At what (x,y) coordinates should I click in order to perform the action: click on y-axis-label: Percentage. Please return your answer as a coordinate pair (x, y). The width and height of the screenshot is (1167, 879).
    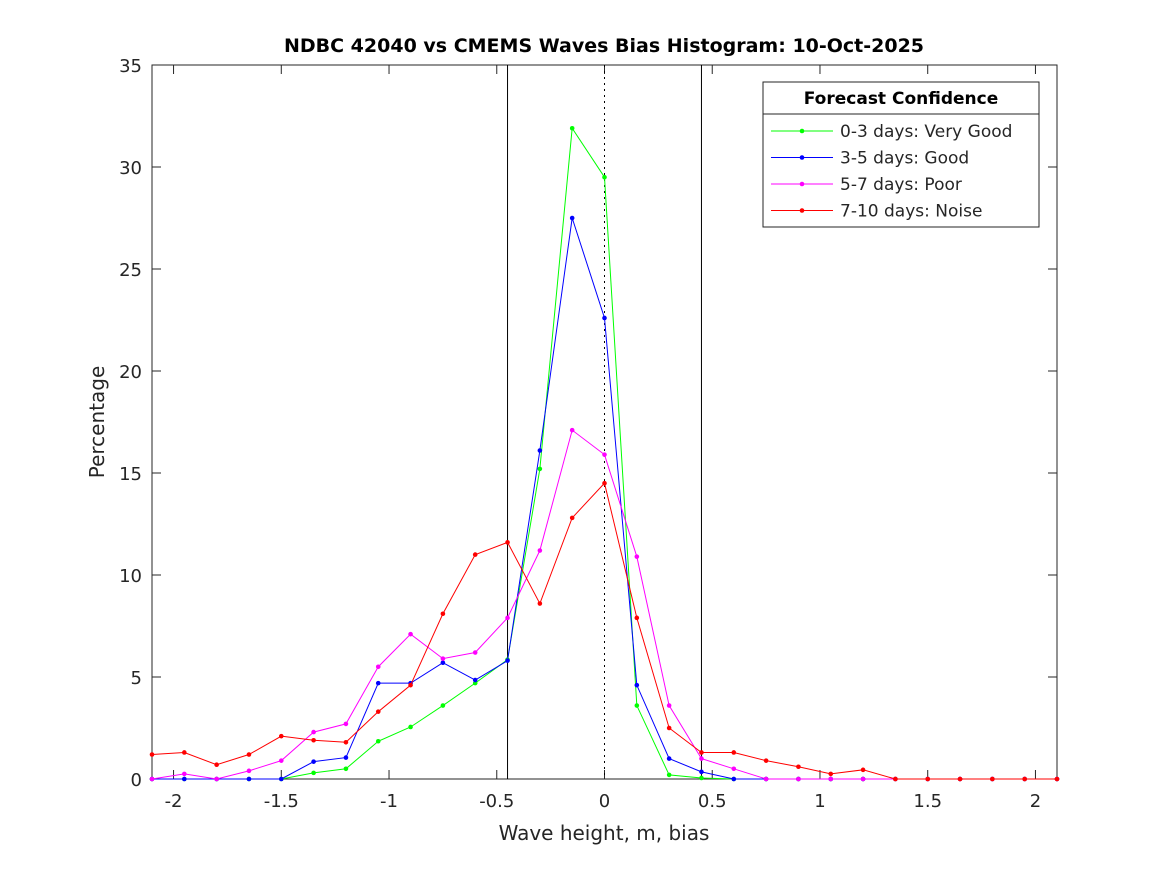
    Looking at the image, I should click on (97, 422).